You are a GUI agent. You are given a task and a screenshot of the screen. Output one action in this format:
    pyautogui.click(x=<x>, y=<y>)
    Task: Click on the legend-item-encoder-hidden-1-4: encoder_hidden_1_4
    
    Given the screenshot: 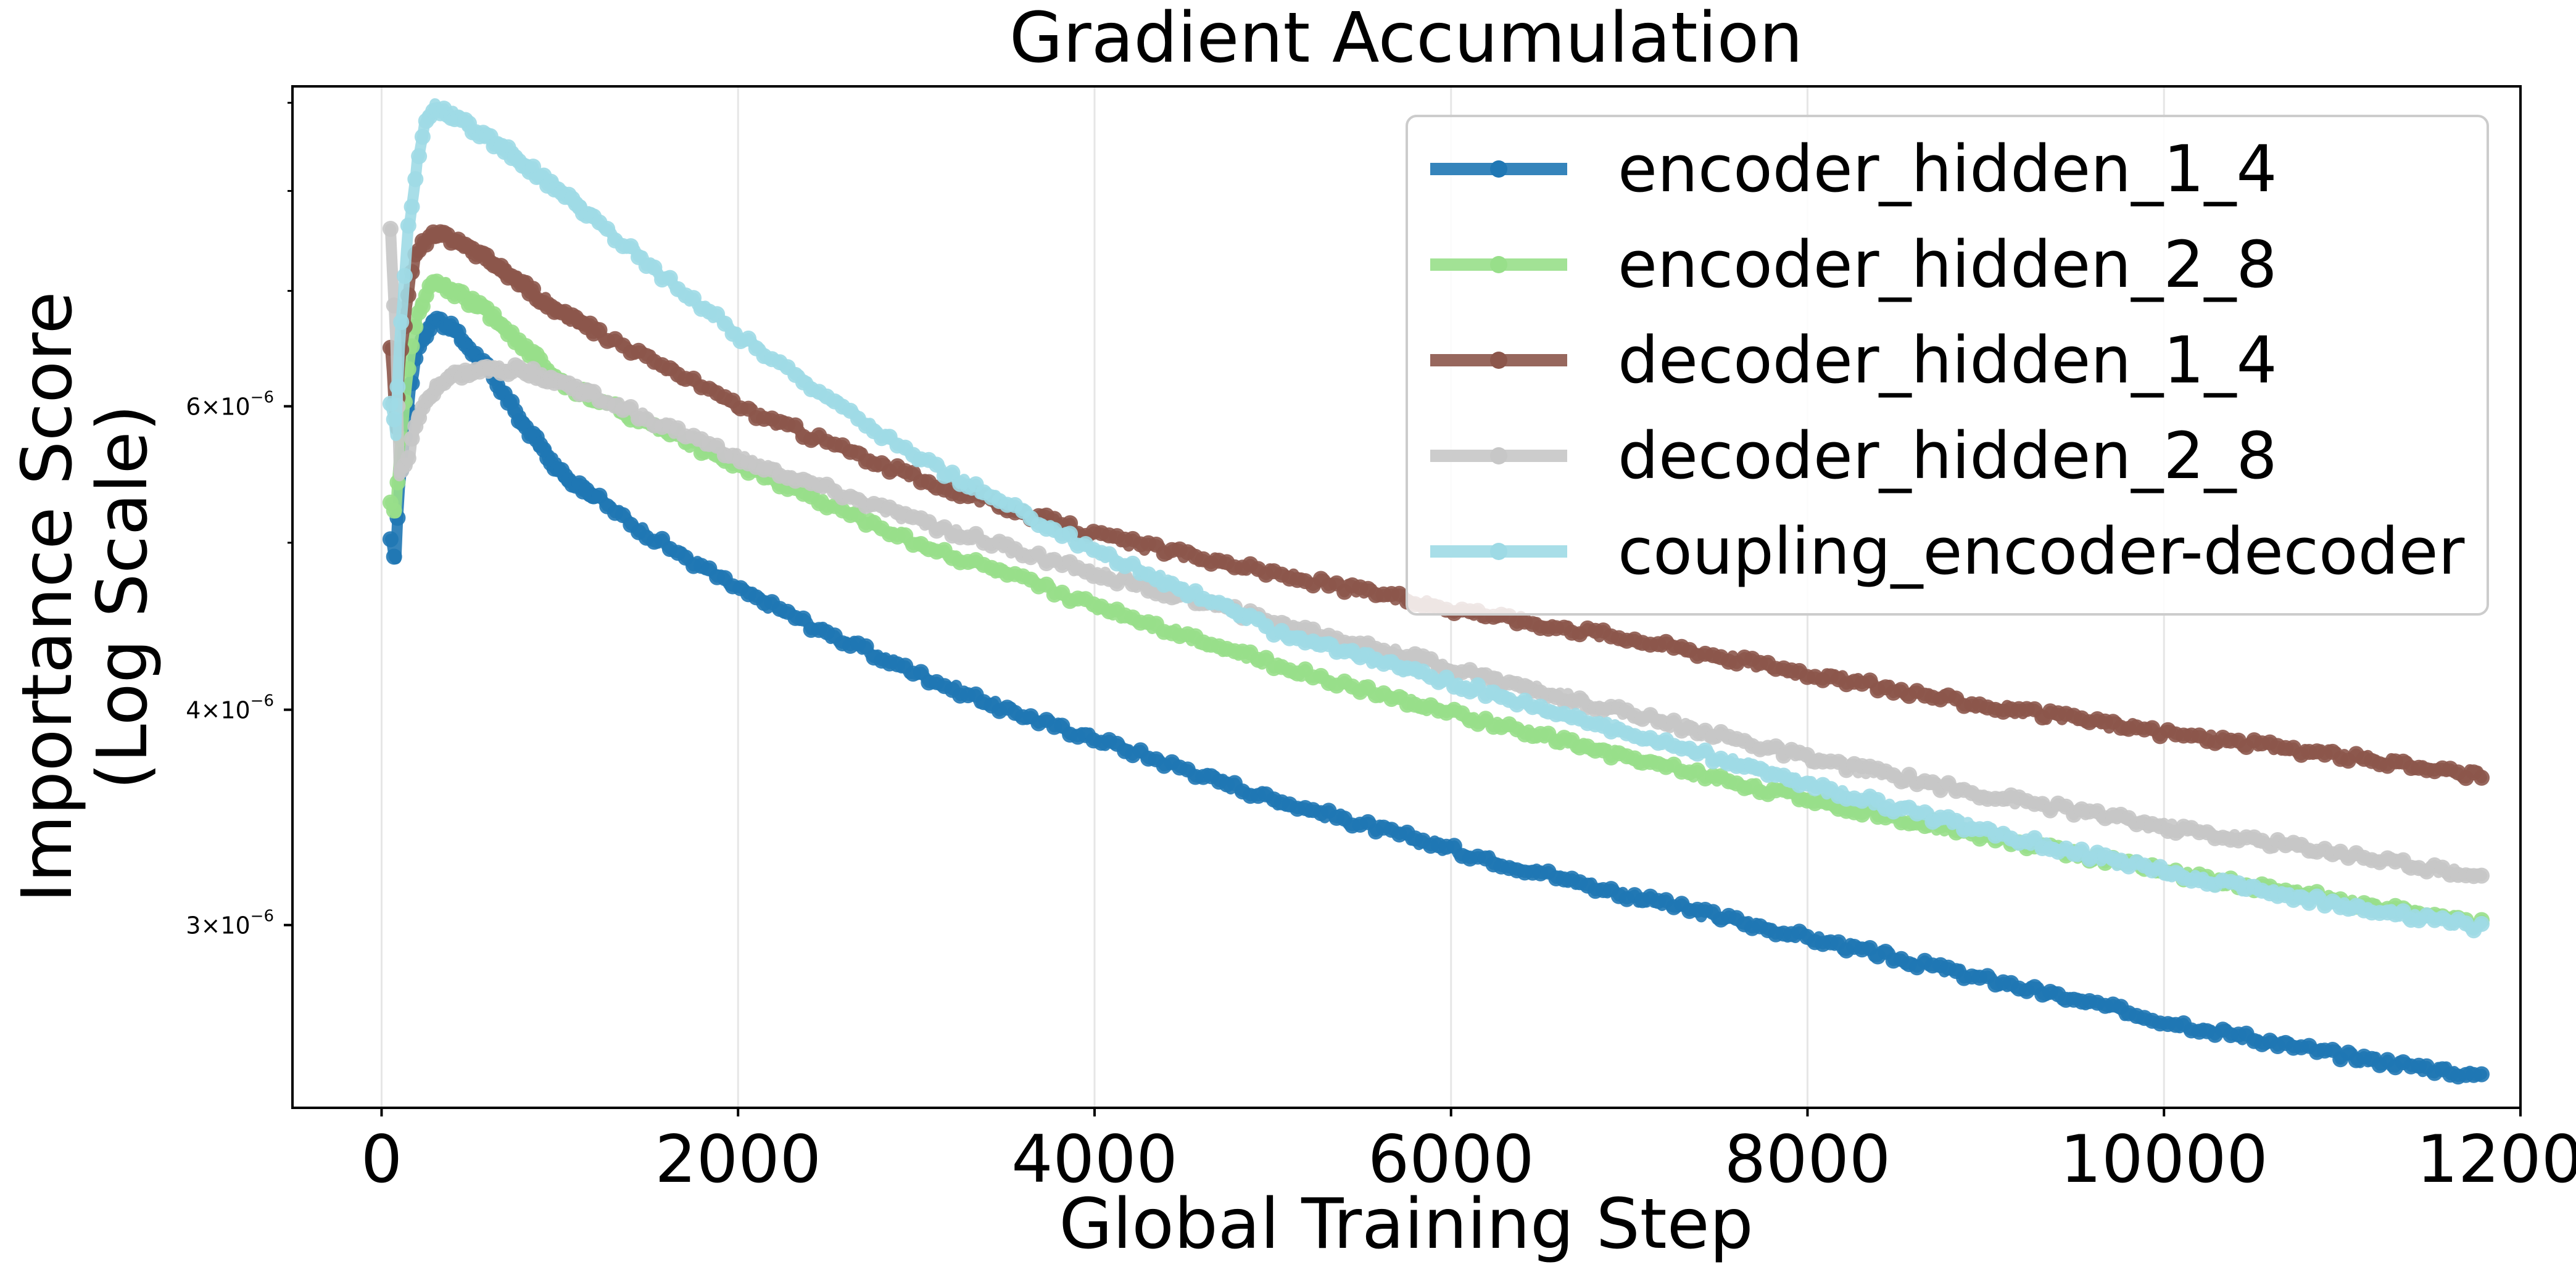 What is the action you would take?
    pyautogui.click(x=1854, y=169)
    